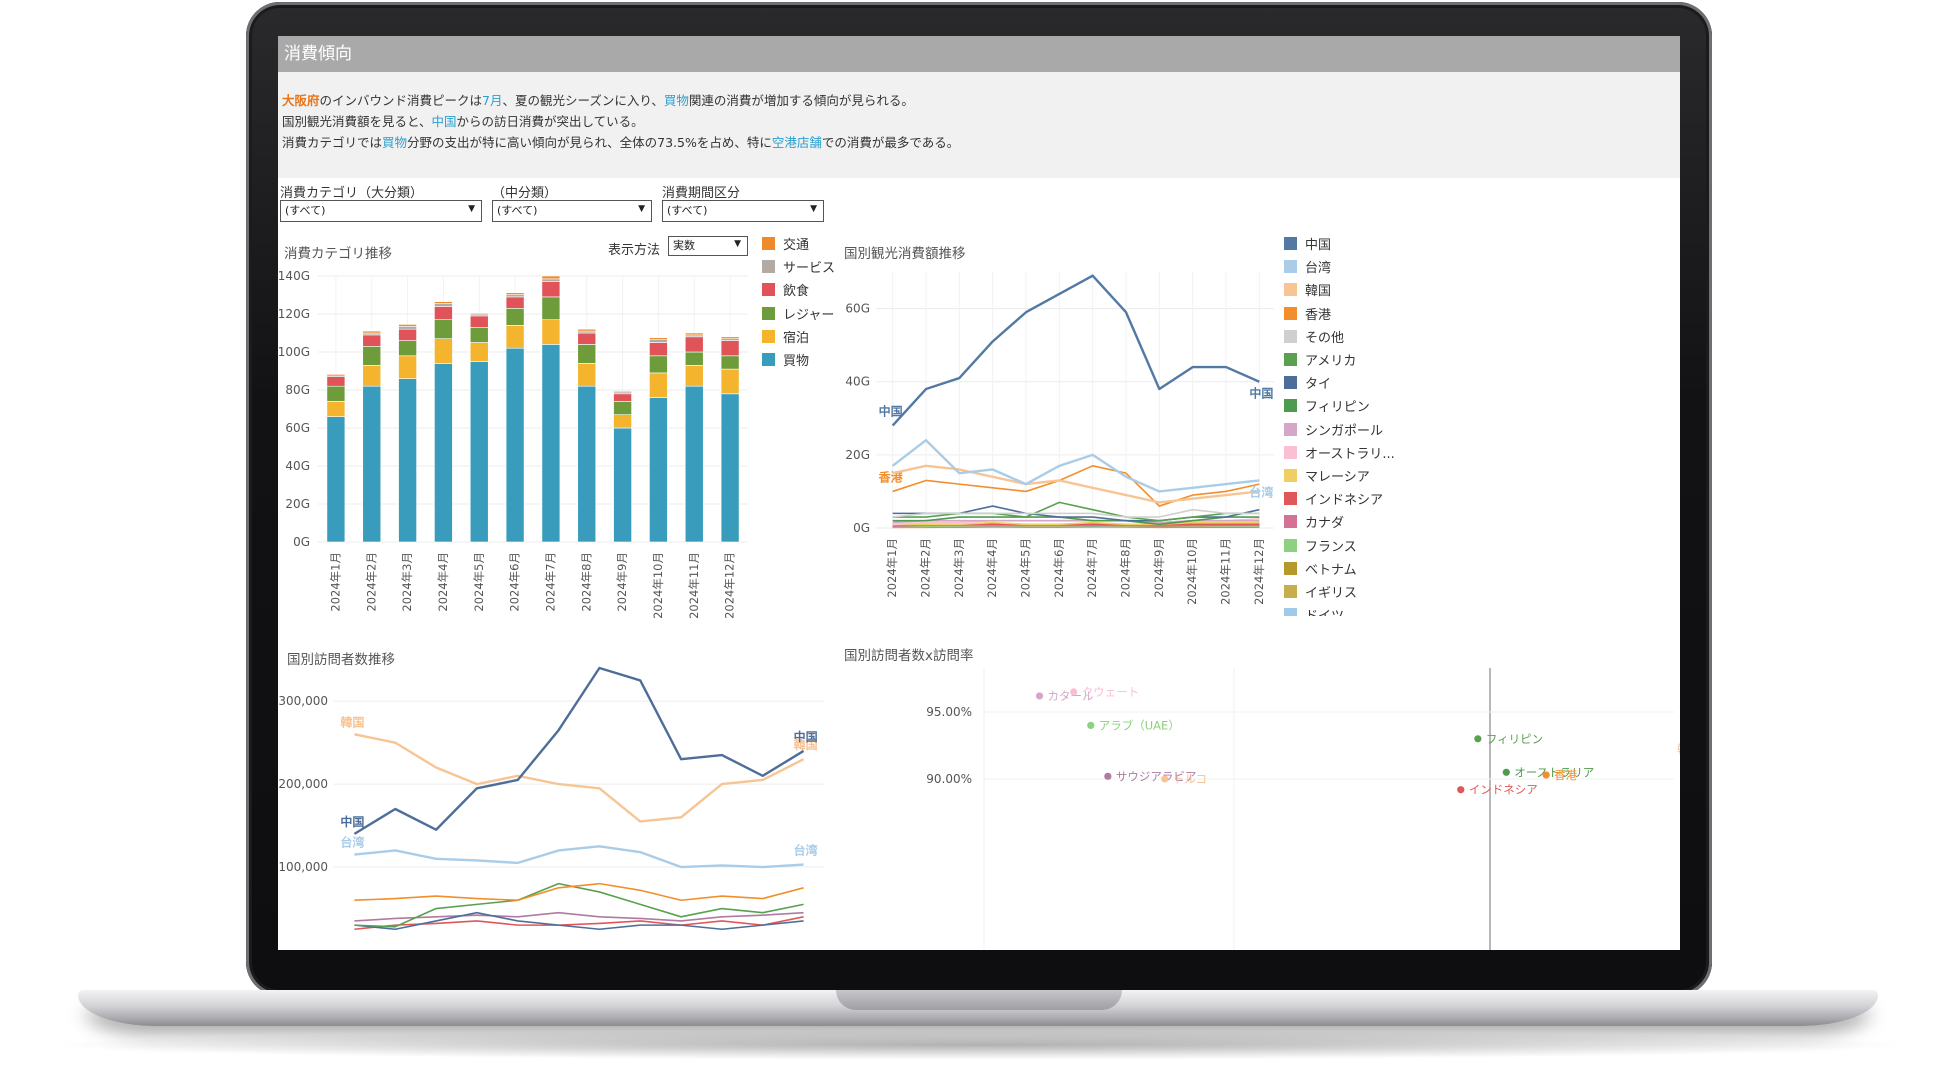 This screenshot has width=1950, height=1086. What do you see at coordinates (1339, 359) in the screenshot?
I see `legend-item: アメリカ` at bounding box center [1339, 359].